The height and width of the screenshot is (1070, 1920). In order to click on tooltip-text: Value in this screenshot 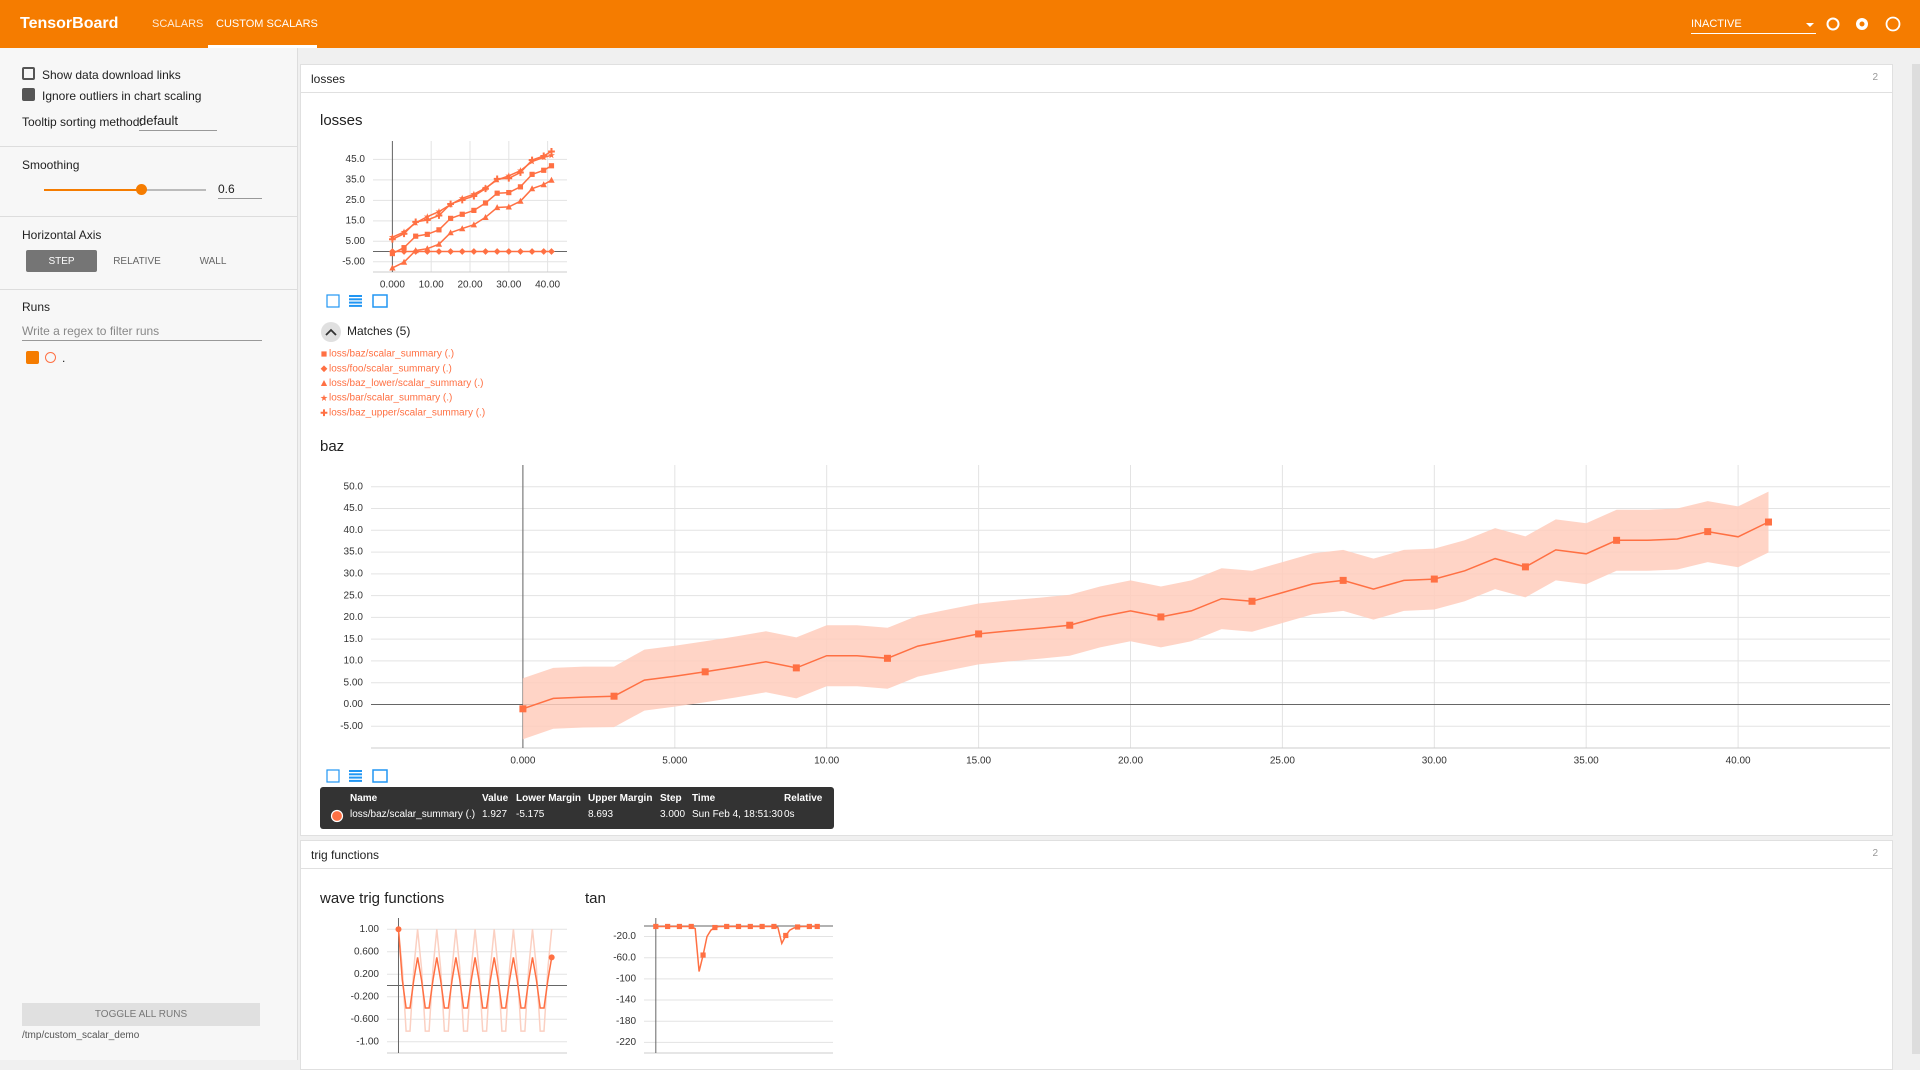, I will do `click(495, 798)`.